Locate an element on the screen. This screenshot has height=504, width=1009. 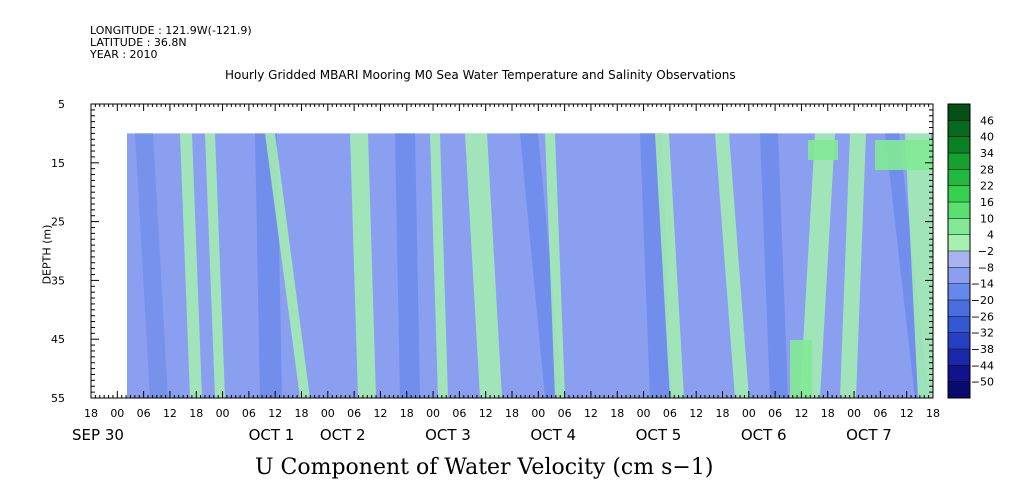
colorbar-label: −8 is located at coordinates (986, 267).